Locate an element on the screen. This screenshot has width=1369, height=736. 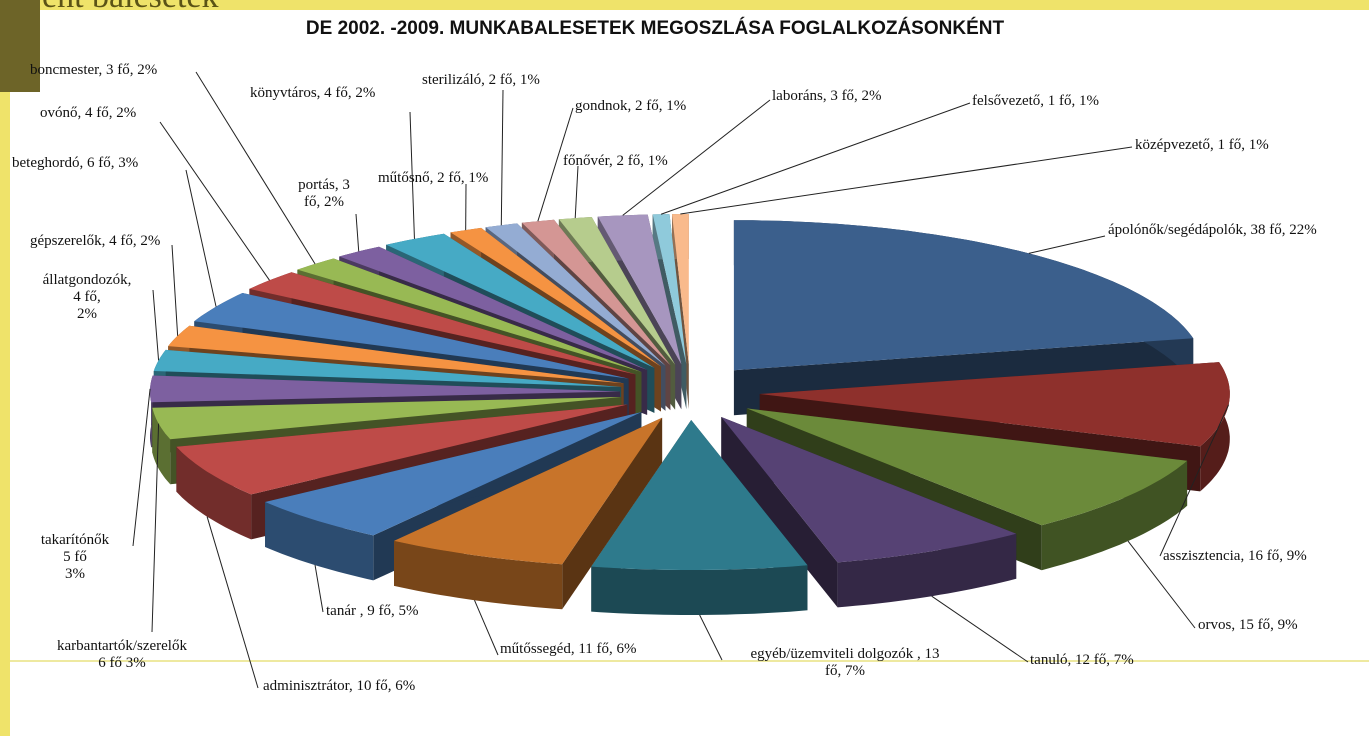
data-label: felsővezető, 1 fő, 1% is located at coordinates (1036, 101).